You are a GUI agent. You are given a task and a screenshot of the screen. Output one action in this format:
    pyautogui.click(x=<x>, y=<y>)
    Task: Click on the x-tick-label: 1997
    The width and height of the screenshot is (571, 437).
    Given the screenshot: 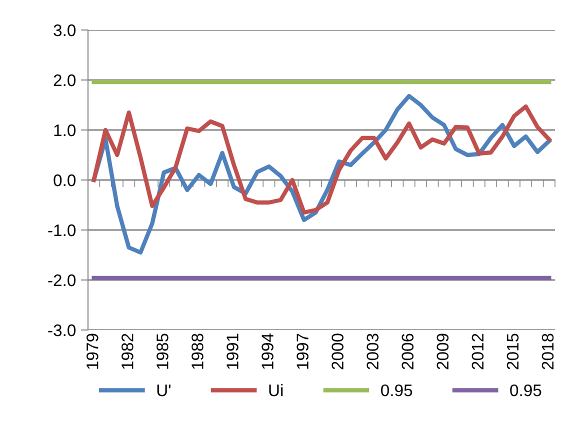 What is the action you would take?
    pyautogui.click(x=302, y=351)
    